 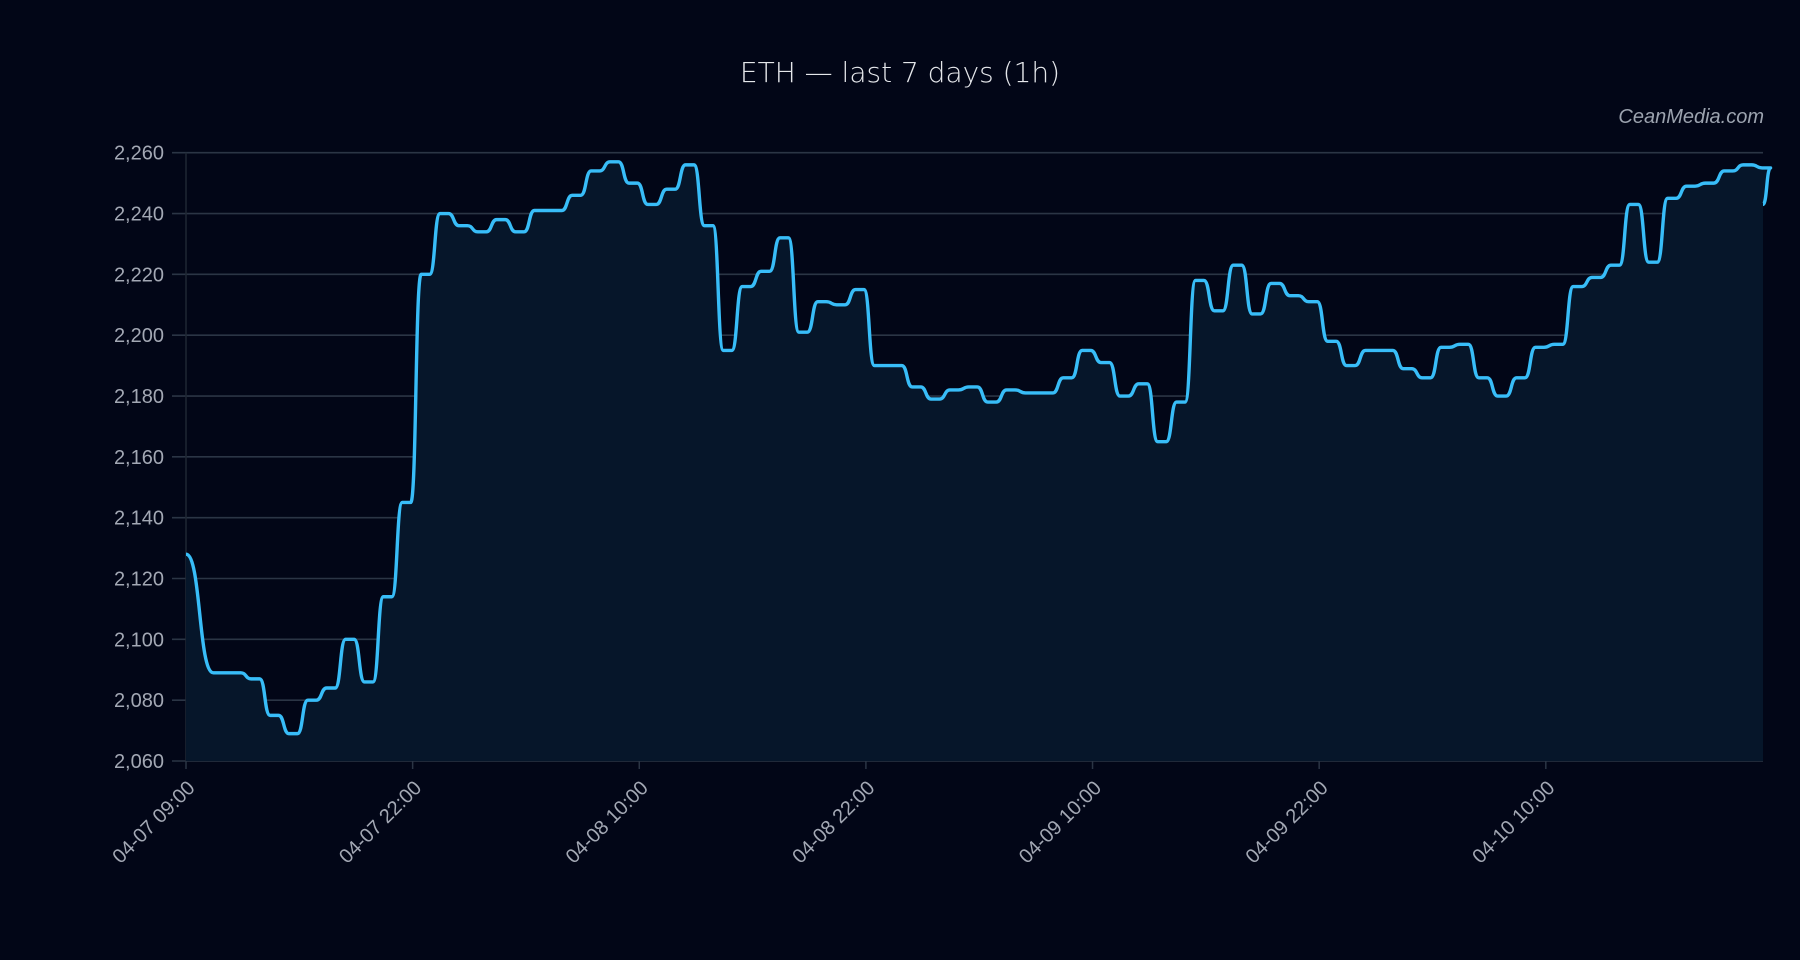 What do you see at coordinates (380, 822) in the screenshot?
I see `x-tick-label: 04-07 22:00` at bounding box center [380, 822].